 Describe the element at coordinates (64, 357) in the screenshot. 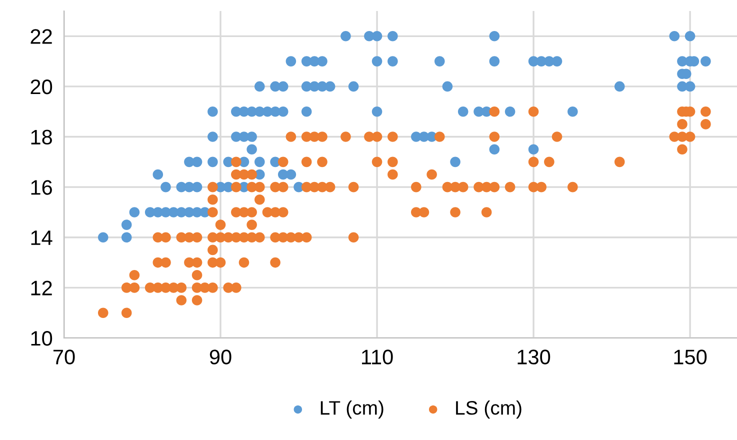

I see `x-tick-label: 70` at that location.